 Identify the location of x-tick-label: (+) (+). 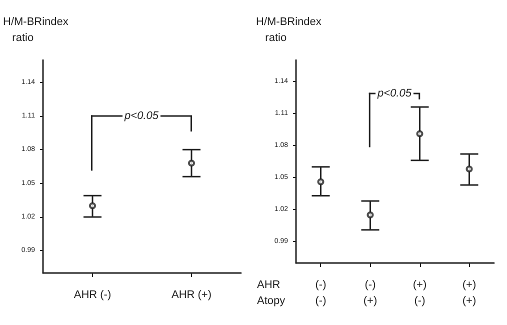
(469, 293).